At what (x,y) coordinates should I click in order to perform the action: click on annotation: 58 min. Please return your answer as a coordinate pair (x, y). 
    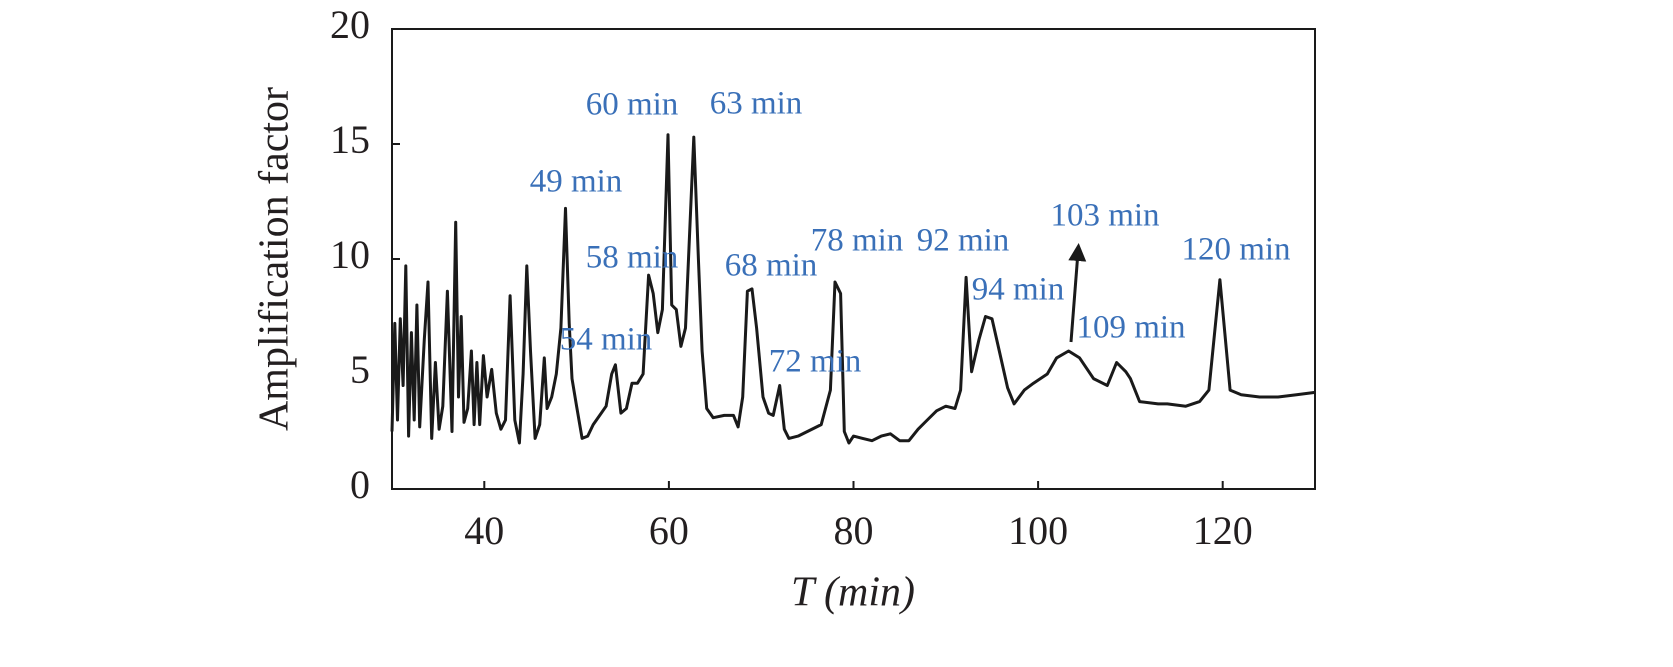
    Looking at the image, I should click on (632, 258).